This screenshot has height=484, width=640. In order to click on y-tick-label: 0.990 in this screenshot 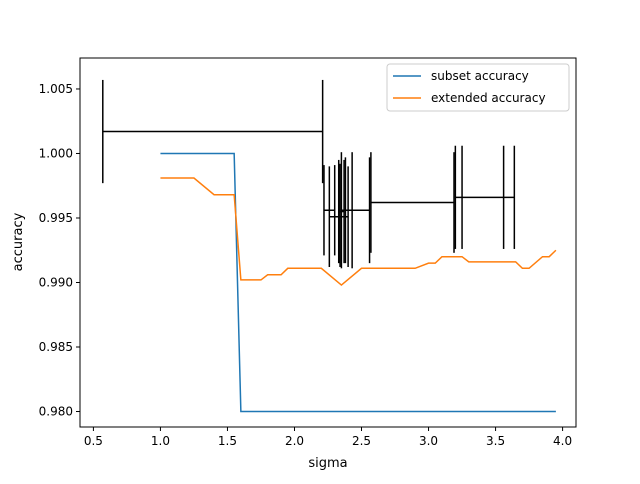, I will do `click(56, 282)`.